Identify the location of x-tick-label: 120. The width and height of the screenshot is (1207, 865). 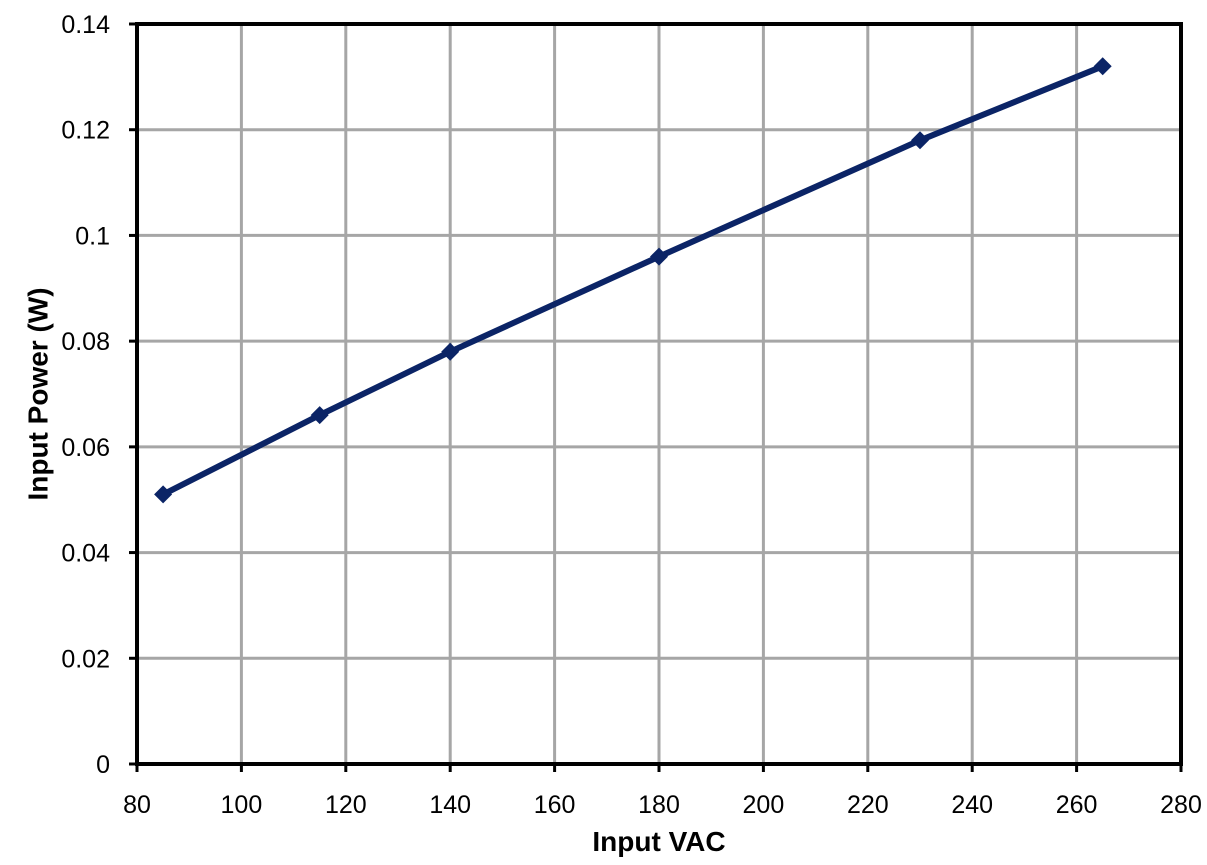
(346, 805).